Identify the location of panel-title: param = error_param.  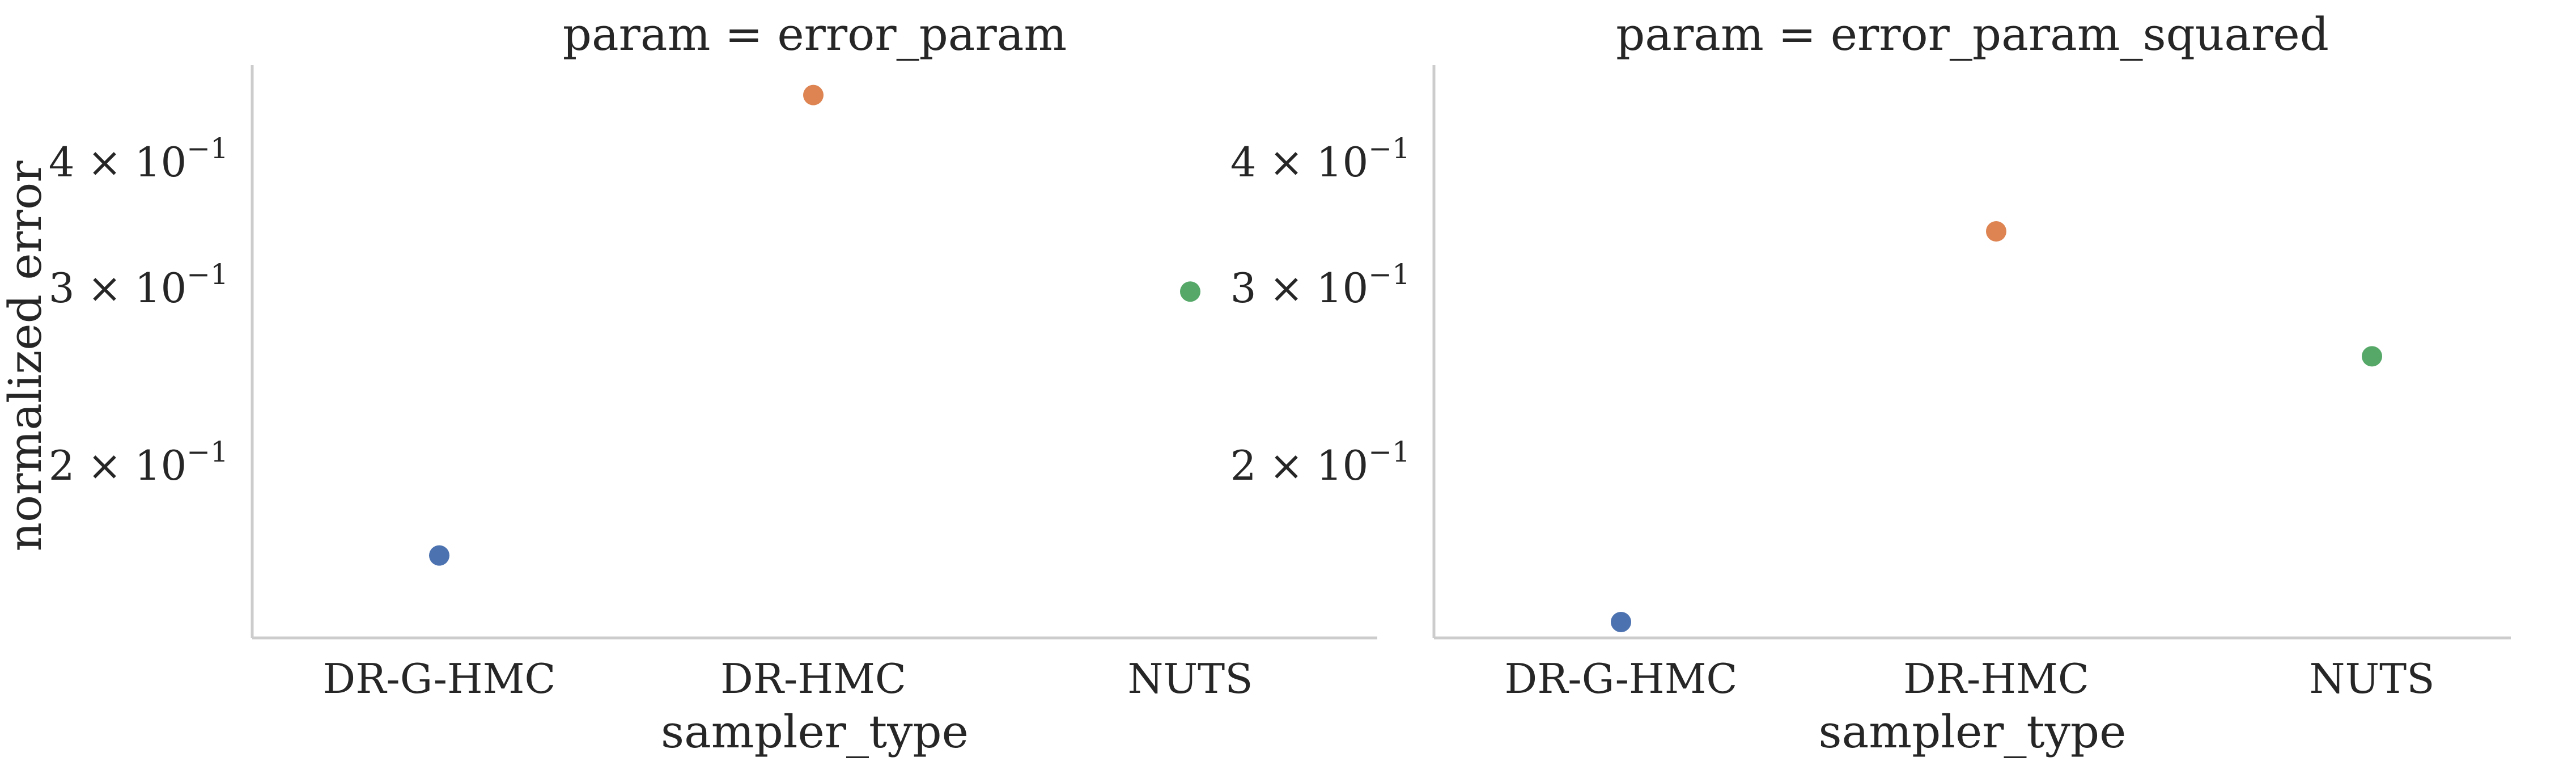
(815, 34).